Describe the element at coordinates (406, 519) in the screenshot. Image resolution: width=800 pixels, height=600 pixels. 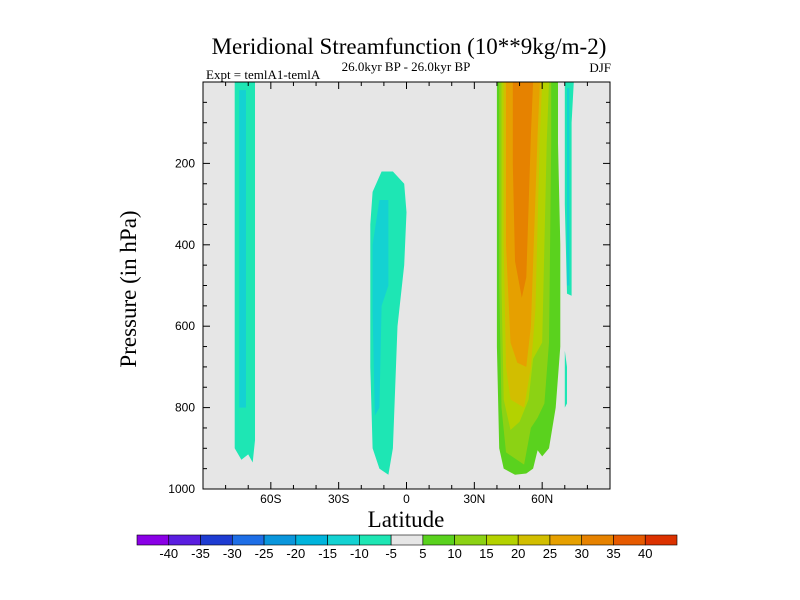
I see `x-axis-label: Latitude` at that location.